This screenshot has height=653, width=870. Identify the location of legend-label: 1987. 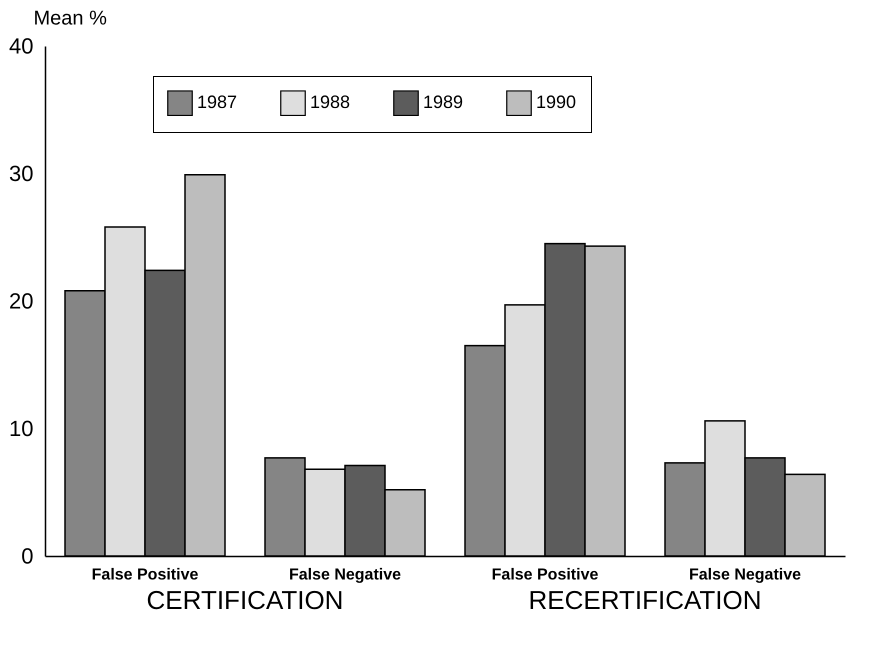
(217, 102).